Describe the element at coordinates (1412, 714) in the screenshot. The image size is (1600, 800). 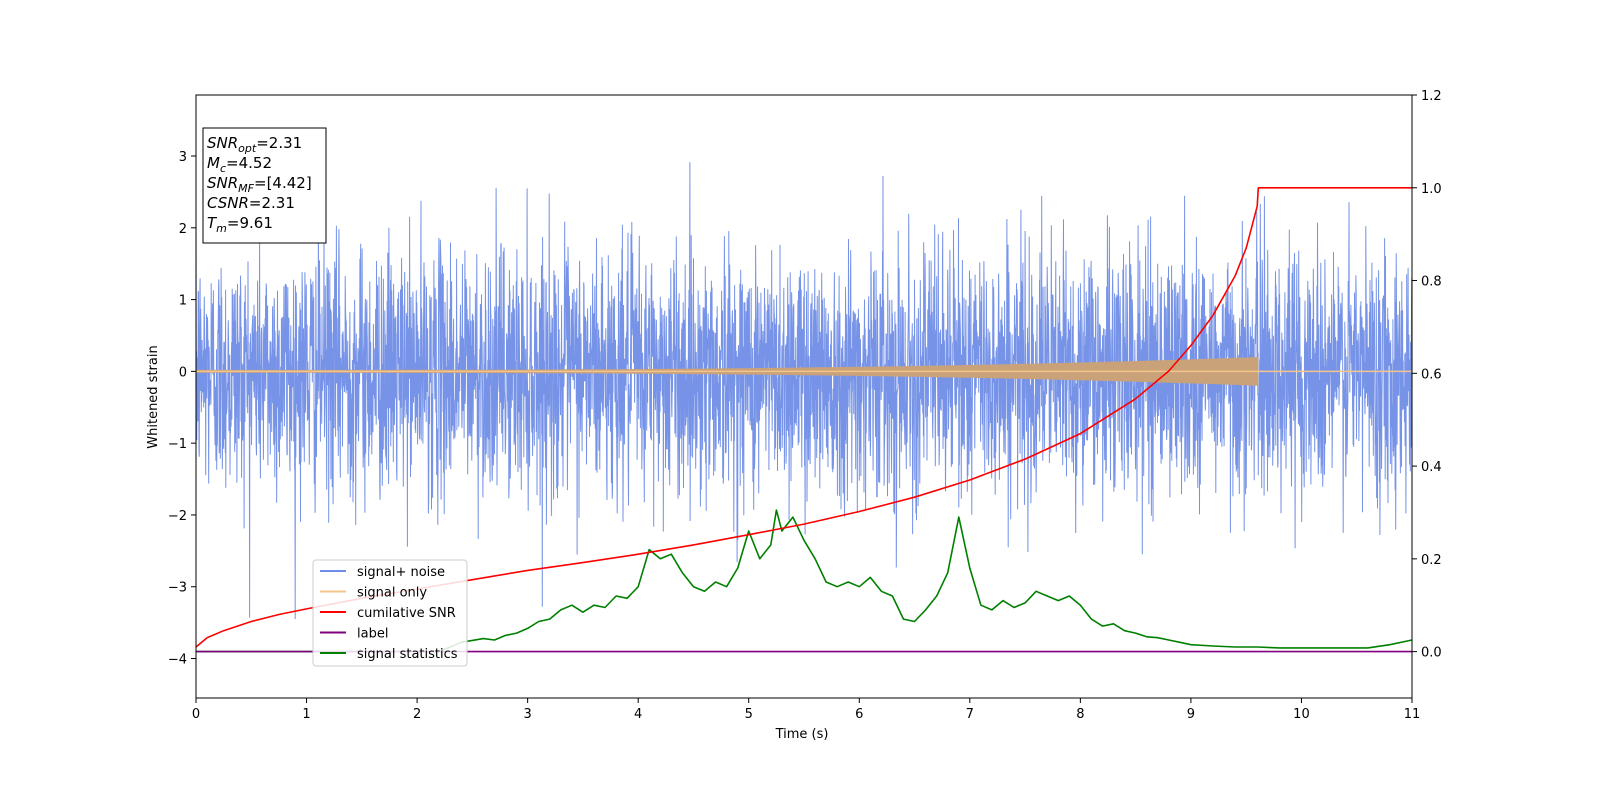
I see `x-tick-label: 11` at that location.